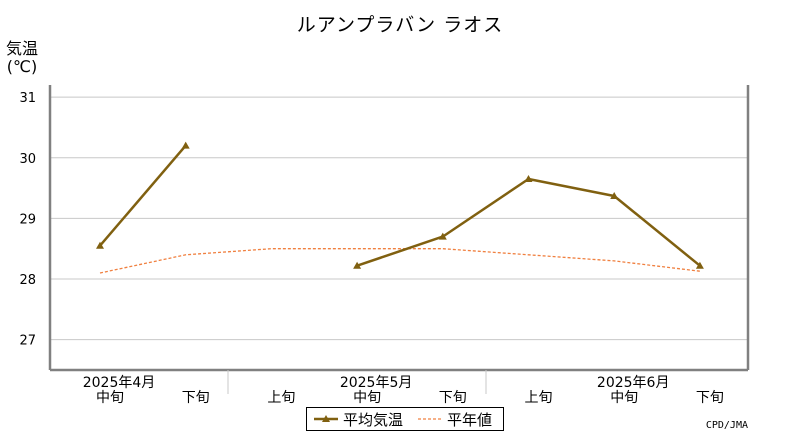  I want to click on mean-series-line, so click(143, 195).